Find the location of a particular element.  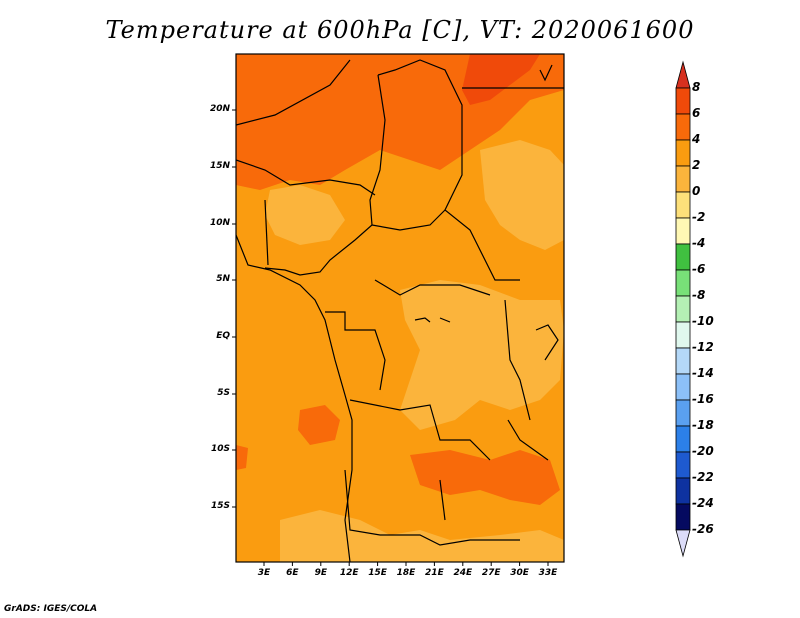

lon-tick-label: 21E is located at coordinates (434, 573).